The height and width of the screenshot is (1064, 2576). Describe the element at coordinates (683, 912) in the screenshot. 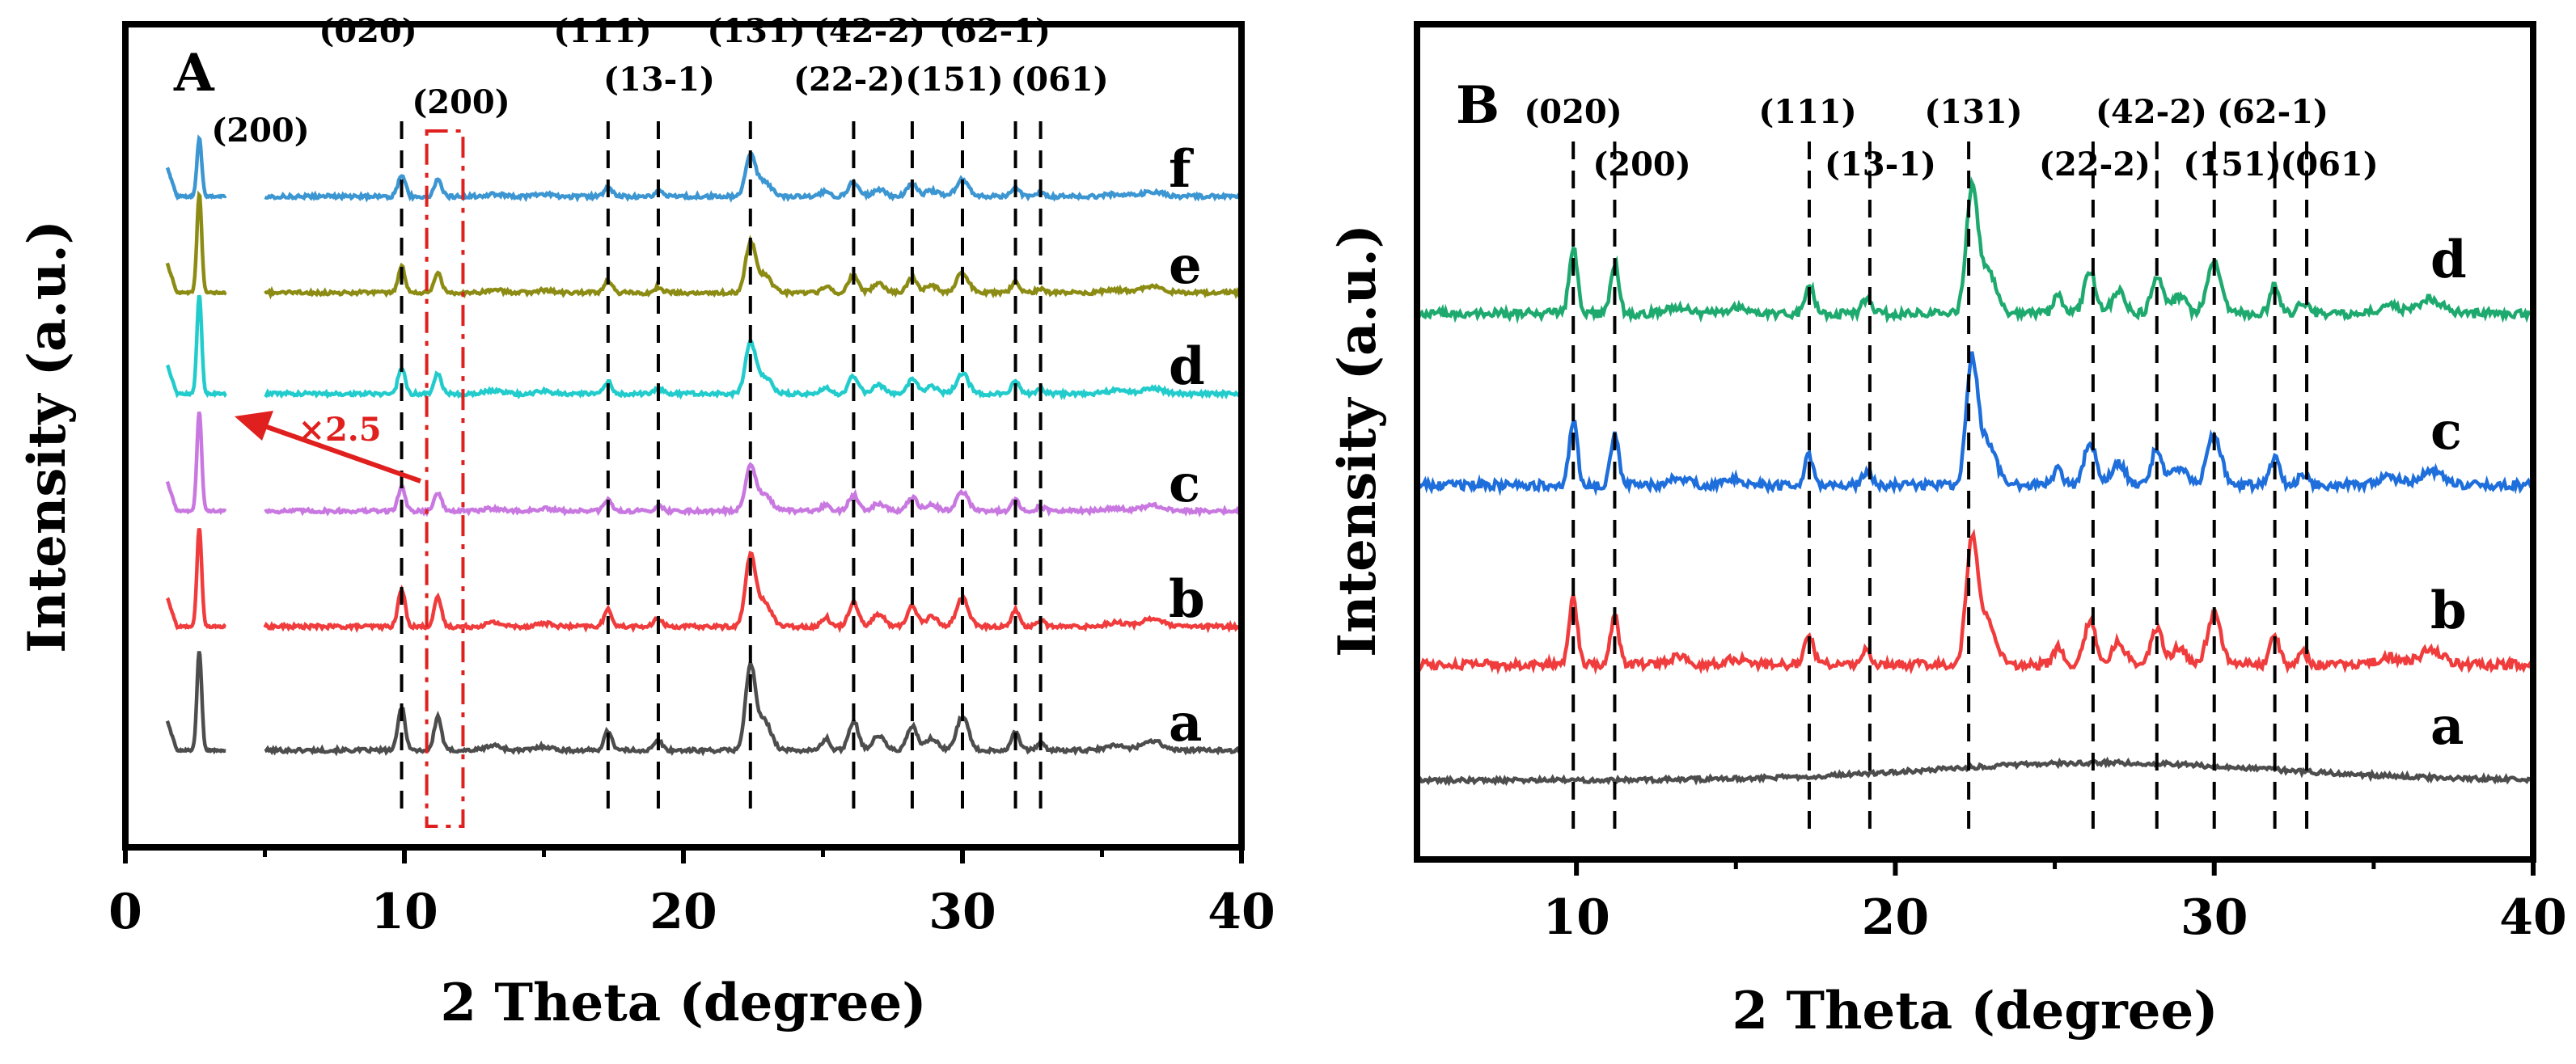

I see `panel-a-tick-label: 20` at that location.